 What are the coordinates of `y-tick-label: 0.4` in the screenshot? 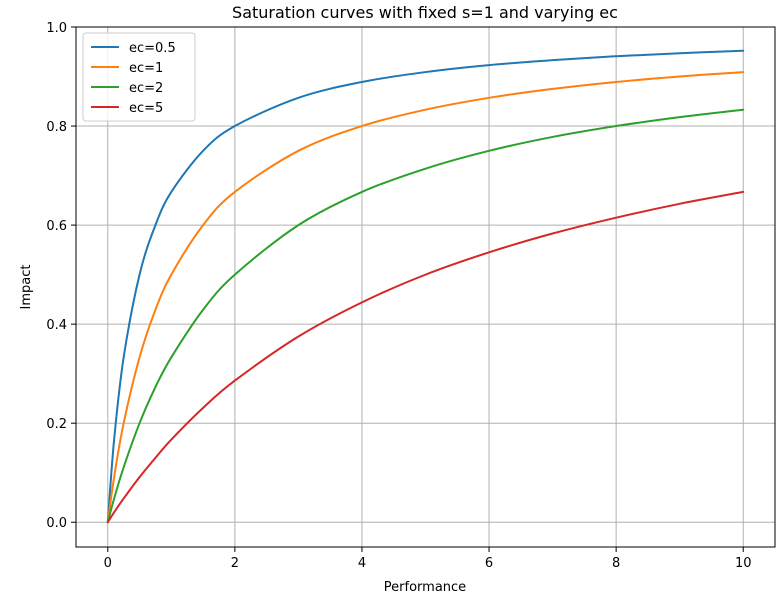 It's located at (56, 325).